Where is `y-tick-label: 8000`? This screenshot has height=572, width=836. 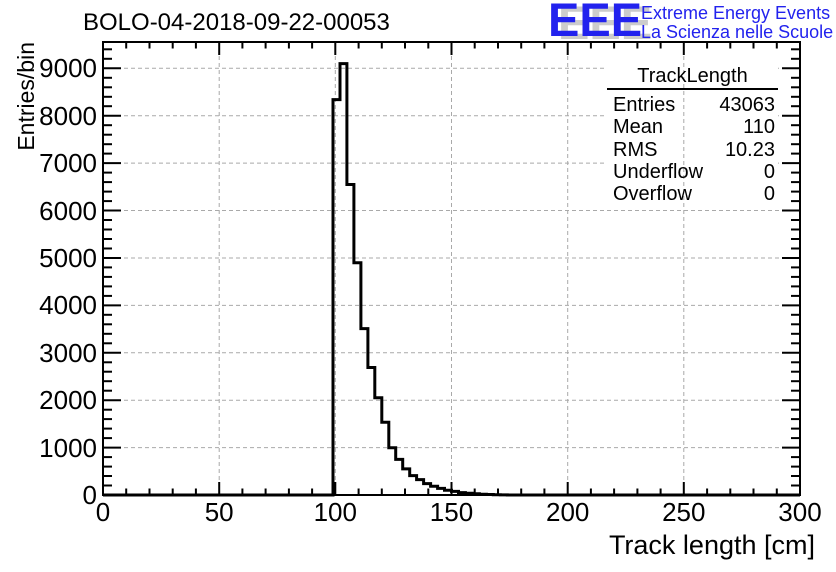
y-tick-label: 8000 is located at coordinates (68, 115).